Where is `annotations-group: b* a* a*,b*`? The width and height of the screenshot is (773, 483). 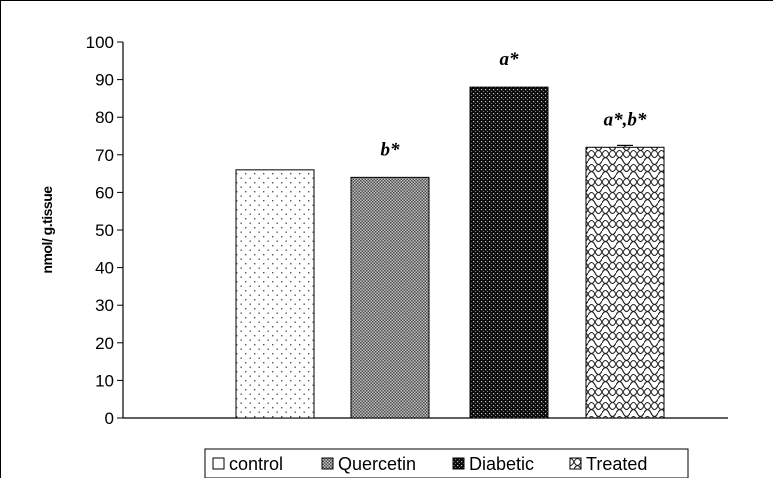 annotations-group: b* a* a*,b* is located at coordinates (514, 104).